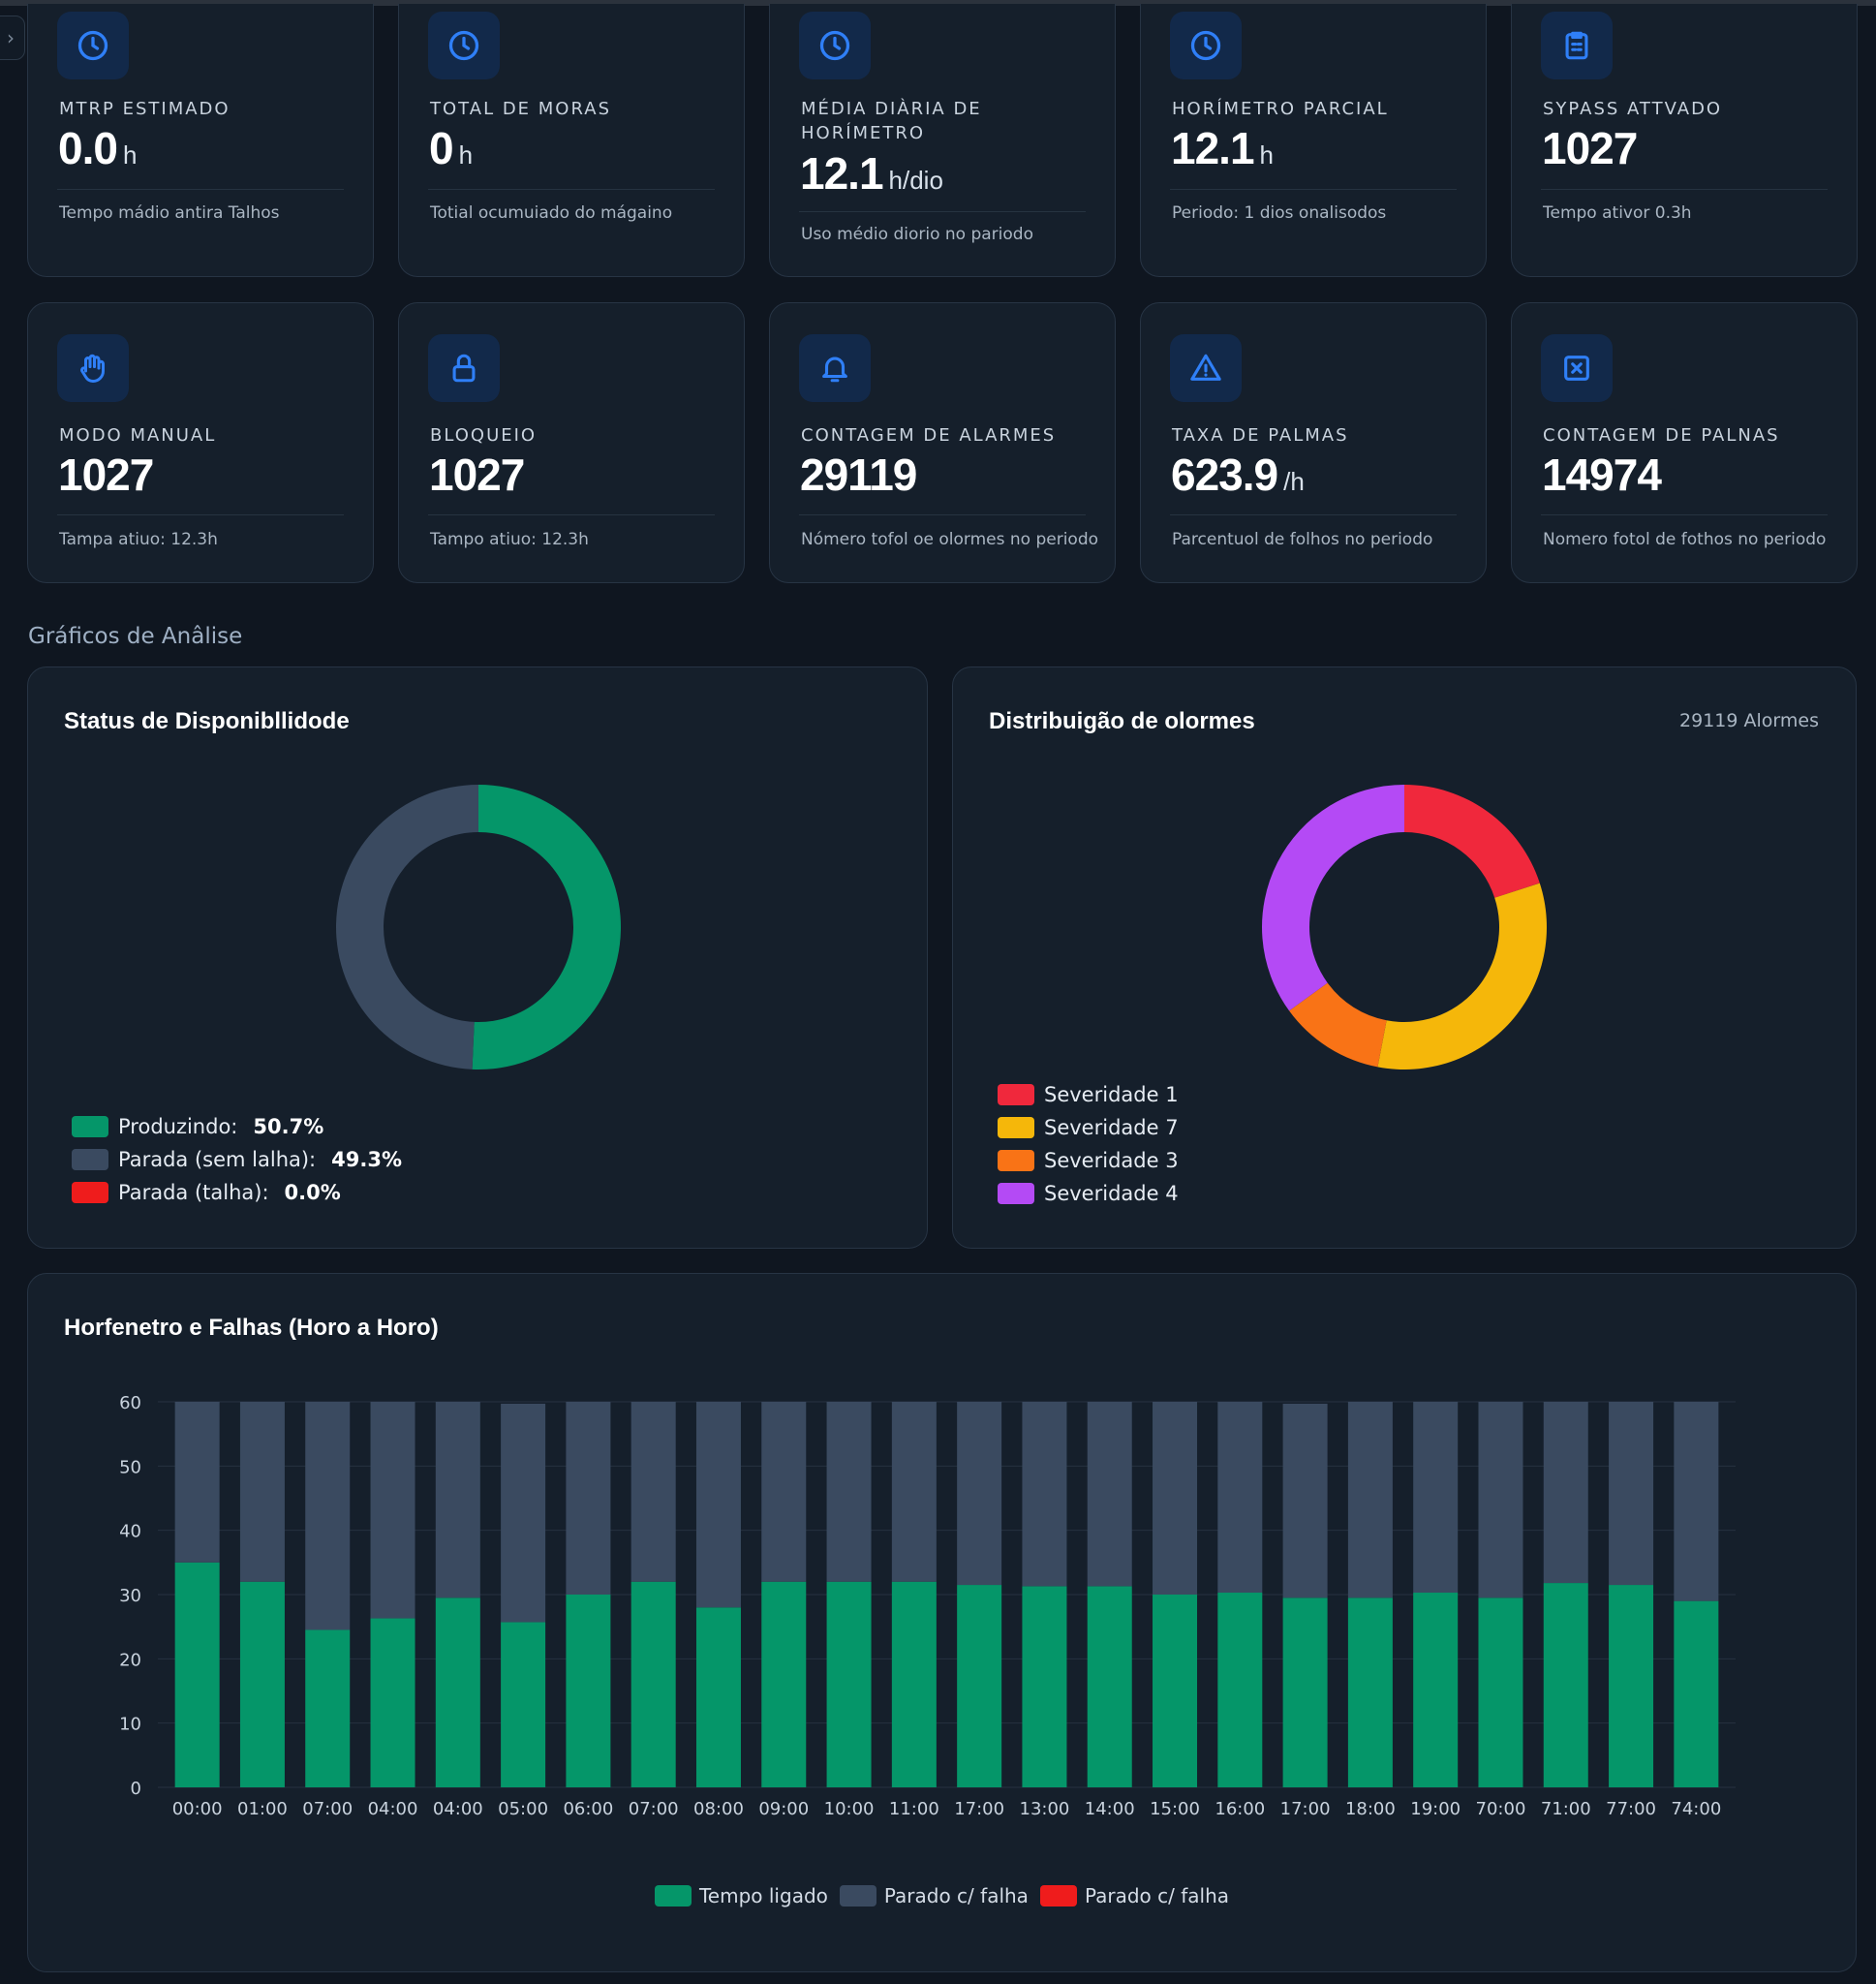 The image size is (1876, 1984). What do you see at coordinates (741, 1895) in the screenshot?
I see `legend-item: Tempo ligado` at bounding box center [741, 1895].